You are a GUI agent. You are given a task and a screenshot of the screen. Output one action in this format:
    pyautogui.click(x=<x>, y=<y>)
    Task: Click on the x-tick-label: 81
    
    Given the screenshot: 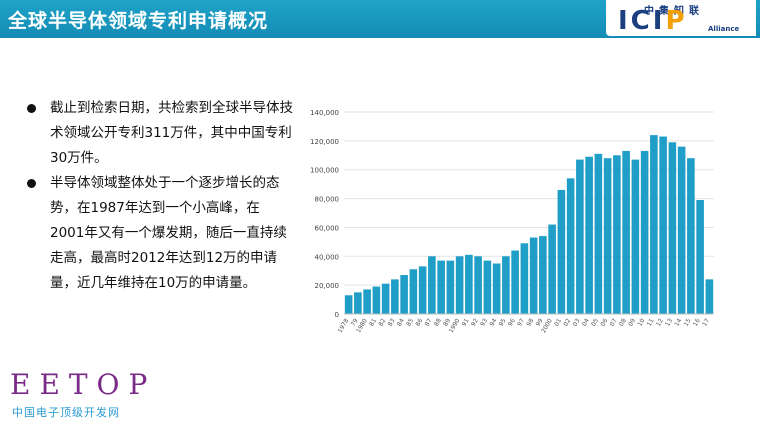 What is the action you would take?
    pyautogui.click(x=373, y=322)
    